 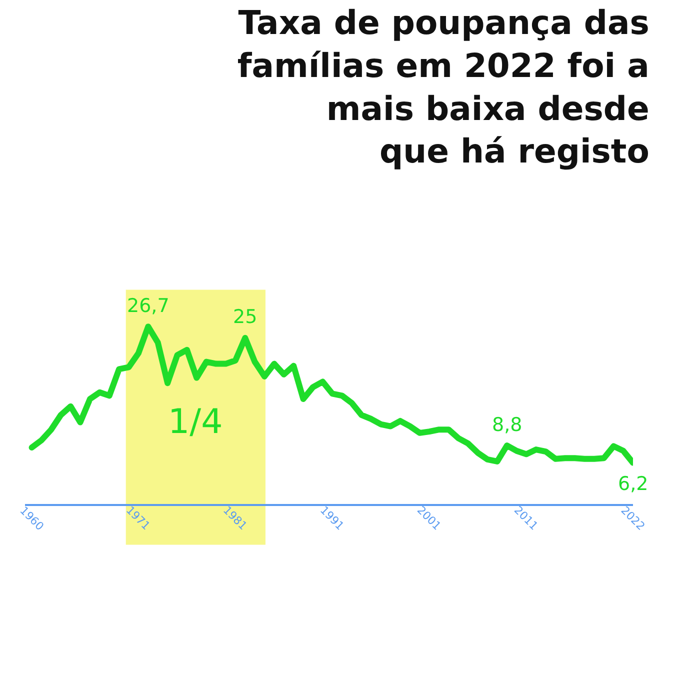 What do you see at coordinates (148, 306) in the screenshot?
I see `data-label: 26,7` at bounding box center [148, 306].